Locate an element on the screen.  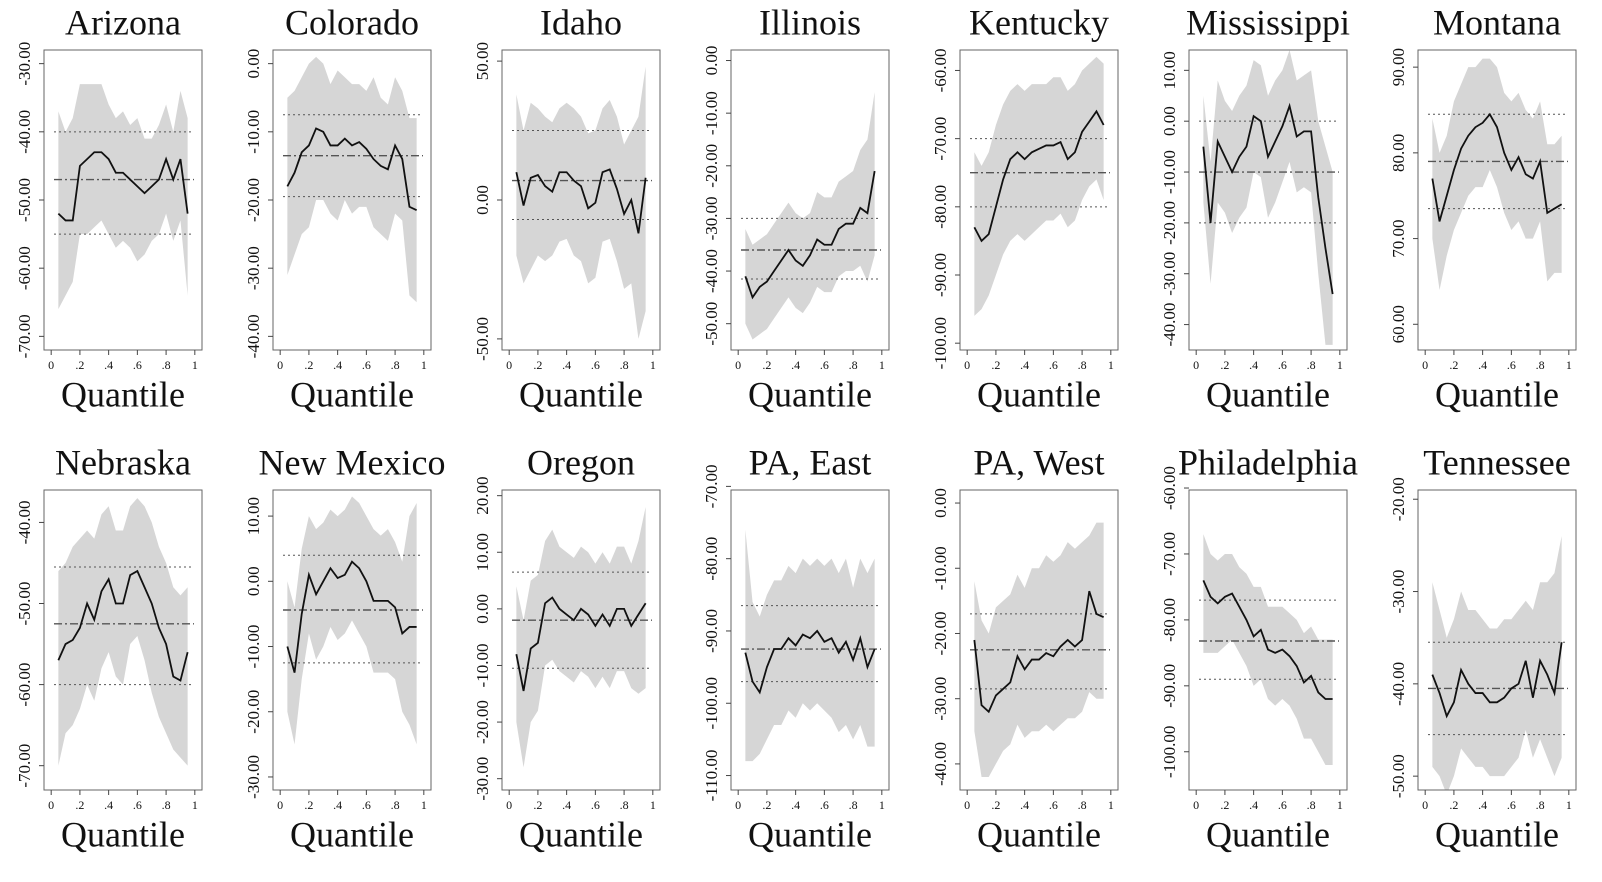
panel-title: Philadelphia is located at coordinates (1268, 462).